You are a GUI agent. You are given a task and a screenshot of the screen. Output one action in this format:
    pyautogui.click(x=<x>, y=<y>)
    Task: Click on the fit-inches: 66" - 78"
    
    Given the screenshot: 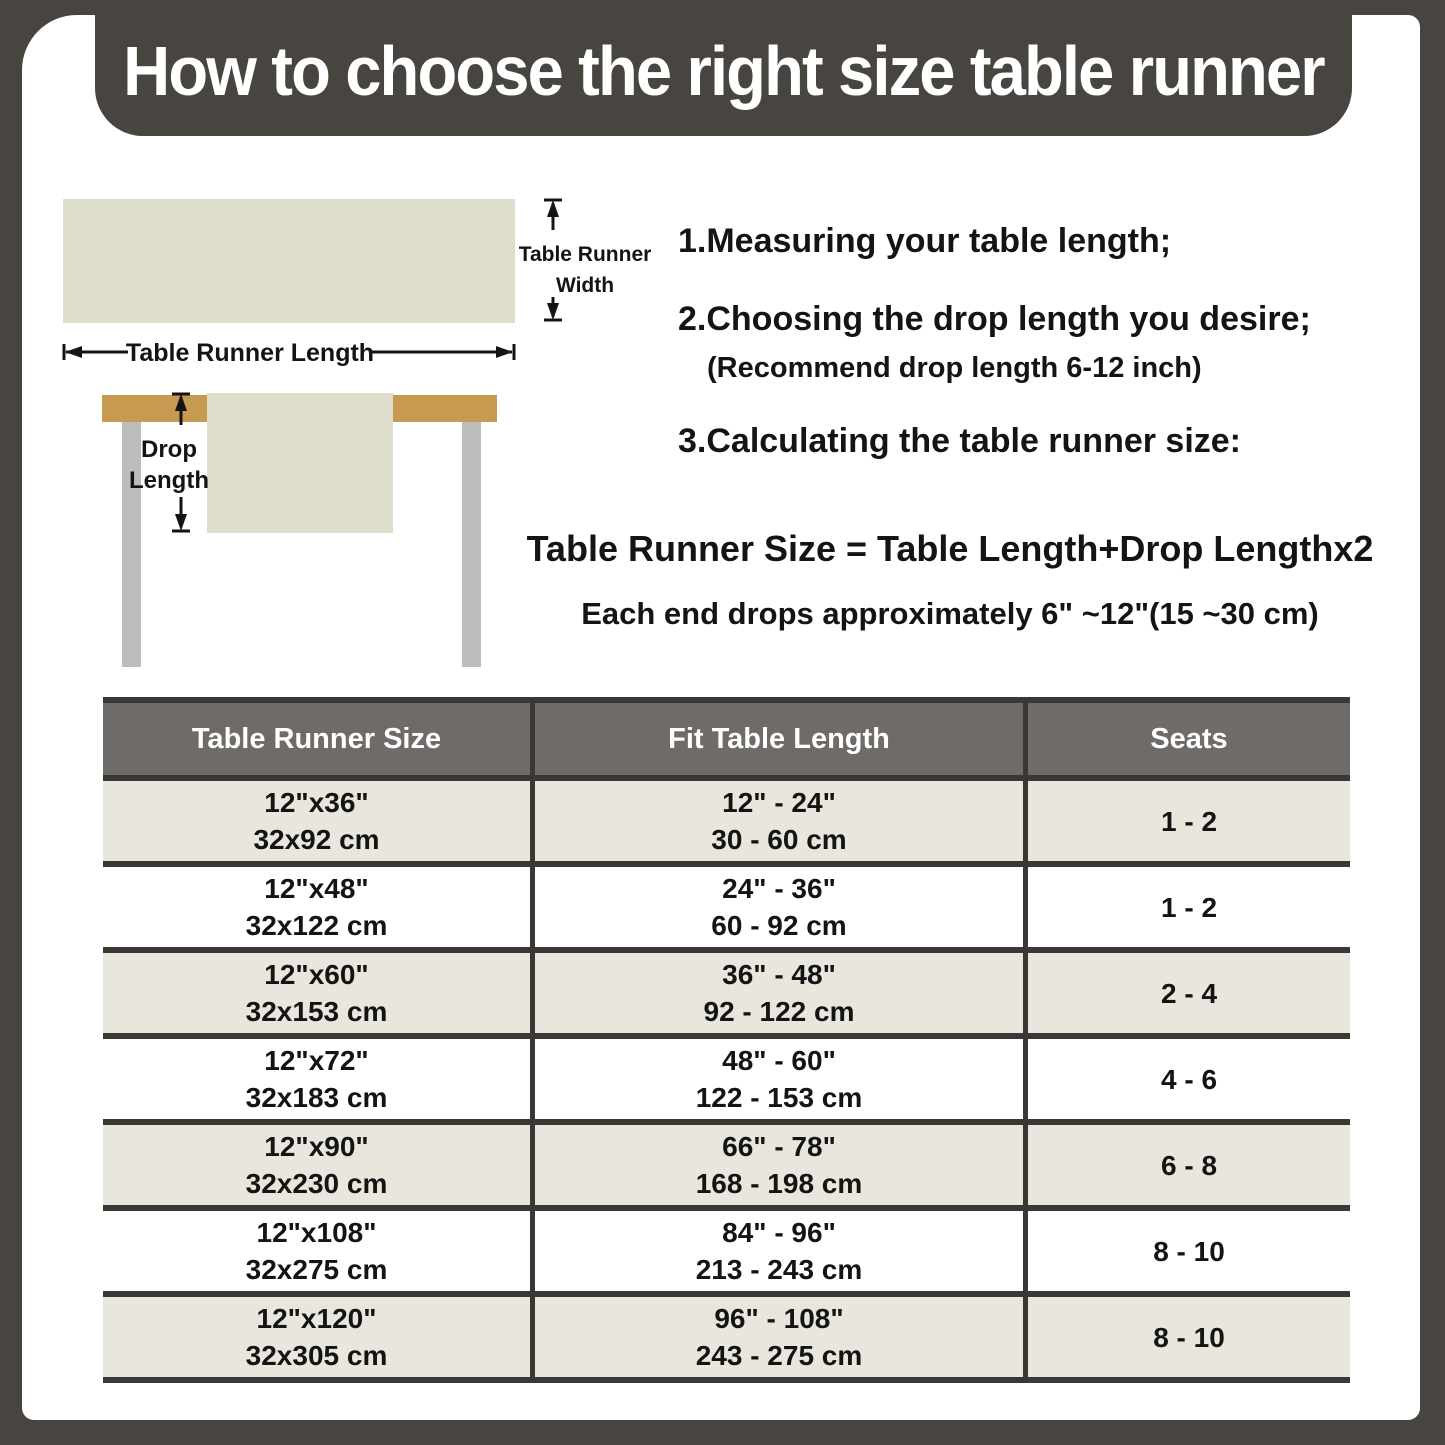 What is the action you would take?
    pyautogui.click(x=779, y=1146)
    